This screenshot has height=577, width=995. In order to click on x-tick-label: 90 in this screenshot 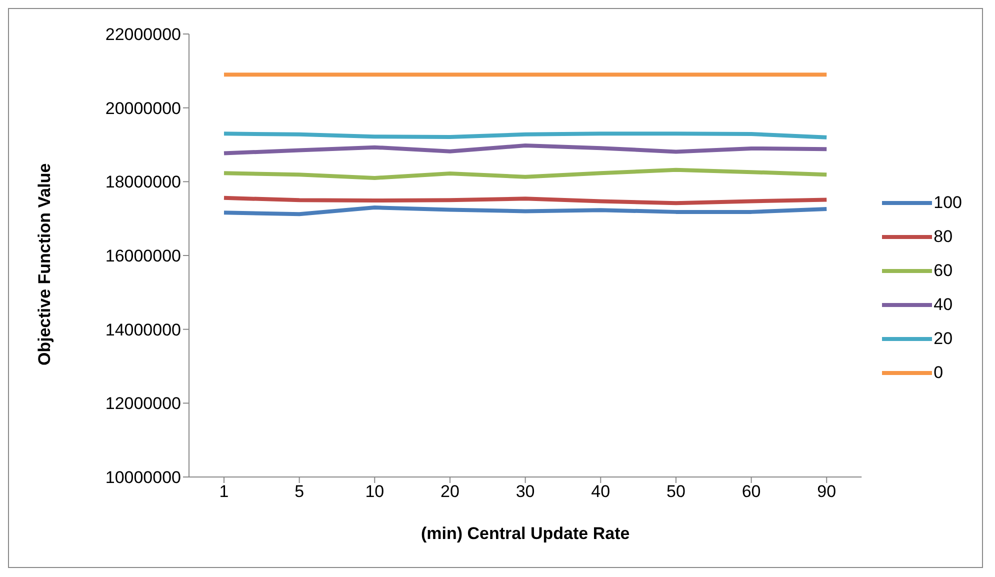, I will do `click(826, 492)`.